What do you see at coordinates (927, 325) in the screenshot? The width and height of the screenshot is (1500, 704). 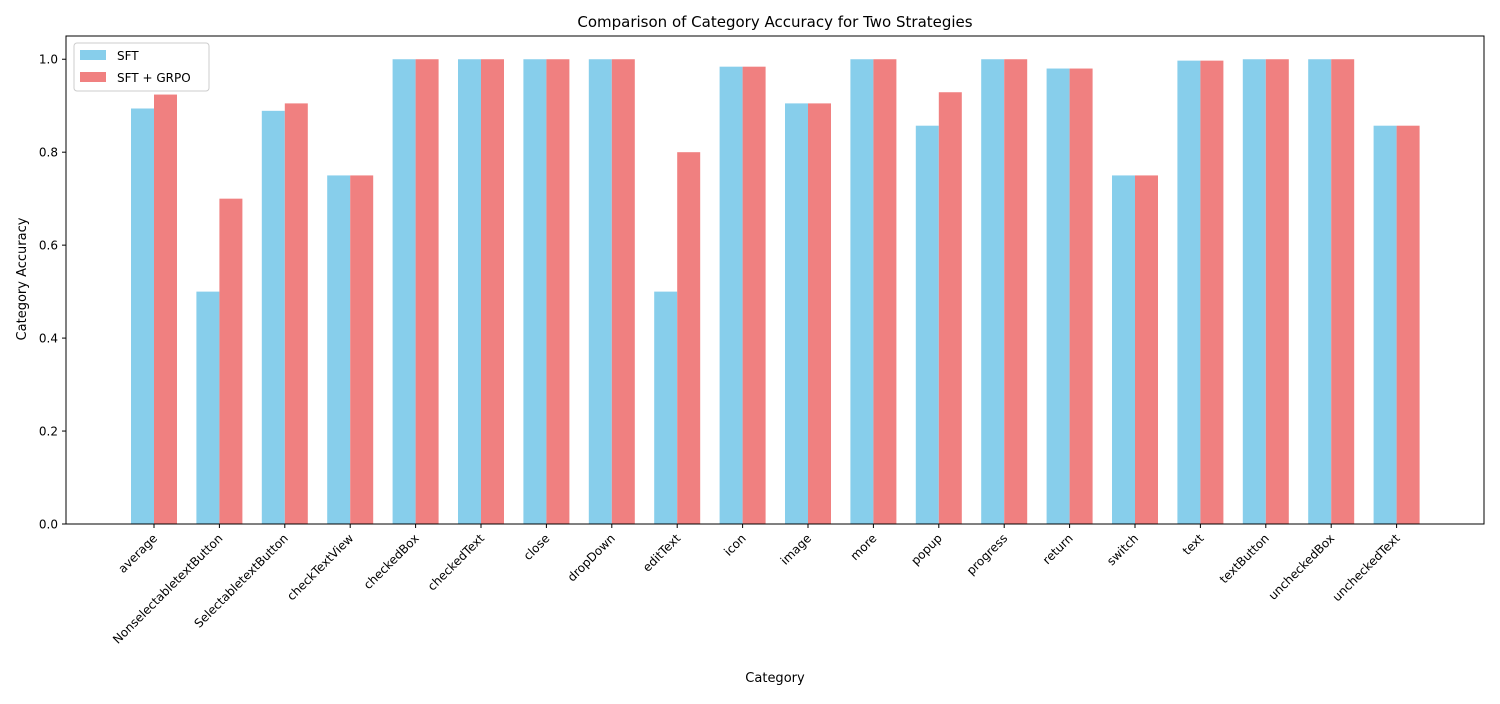 I see `bar-sft-popup` at bounding box center [927, 325].